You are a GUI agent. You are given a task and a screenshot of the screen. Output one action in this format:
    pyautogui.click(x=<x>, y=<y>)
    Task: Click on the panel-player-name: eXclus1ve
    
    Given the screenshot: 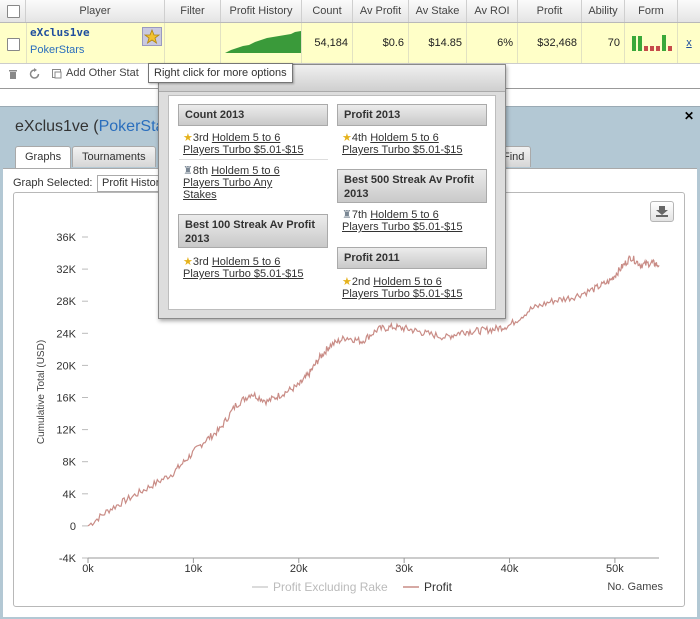 What is the action you would take?
    pyautogui.click(x=52, y=126)
    